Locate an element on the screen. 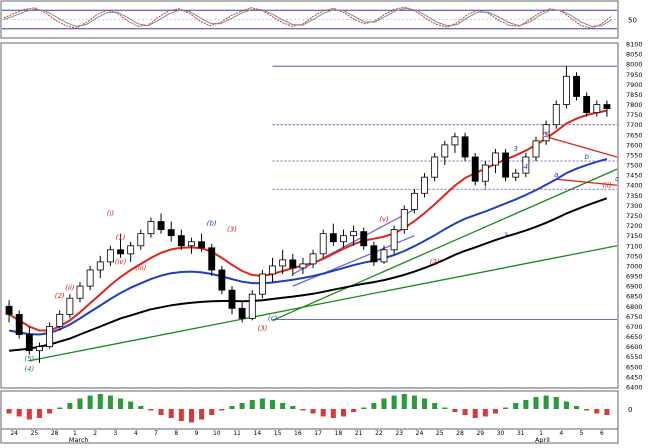  price-tick-label: 8050 is located at coordinates (634, 55).